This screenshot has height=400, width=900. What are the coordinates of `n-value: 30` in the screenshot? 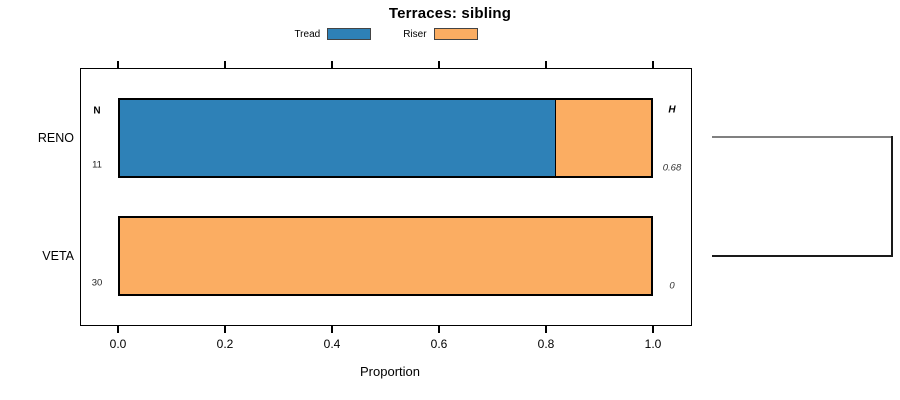 It's located at (97, 283).